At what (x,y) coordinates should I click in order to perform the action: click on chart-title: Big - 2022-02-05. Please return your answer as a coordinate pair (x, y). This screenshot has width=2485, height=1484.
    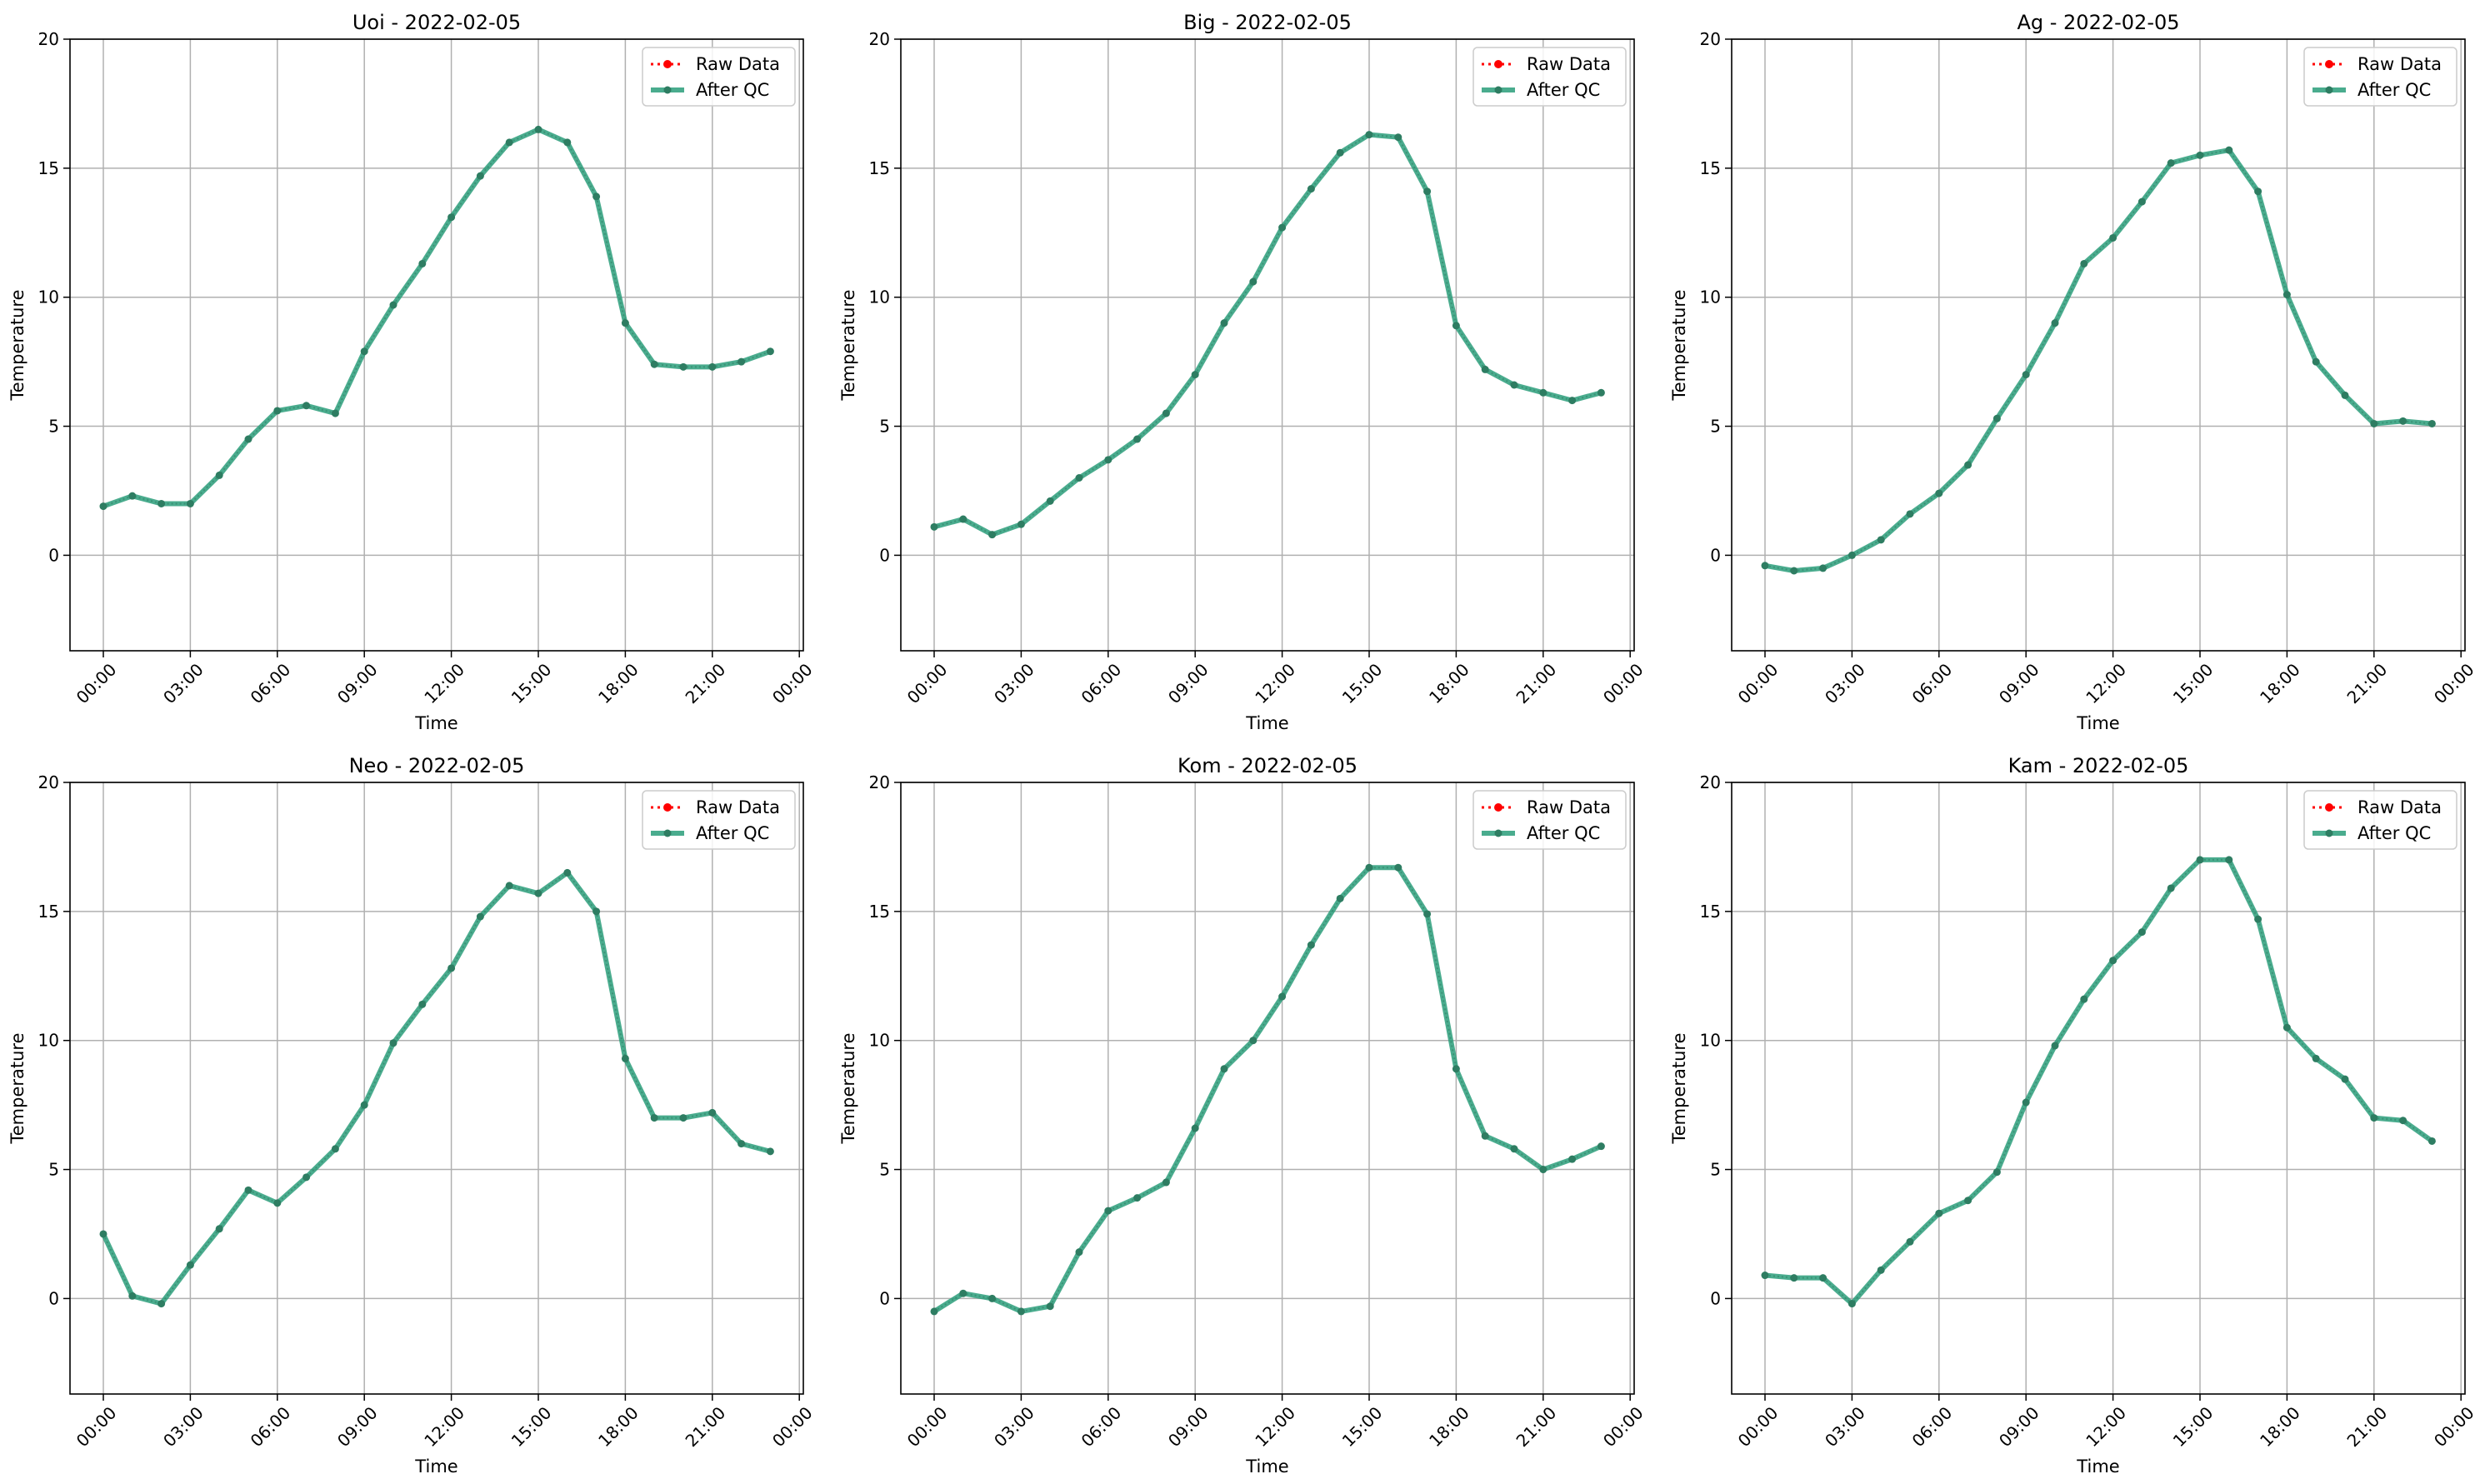
    Looking at the image, I should click on (1267, 22).